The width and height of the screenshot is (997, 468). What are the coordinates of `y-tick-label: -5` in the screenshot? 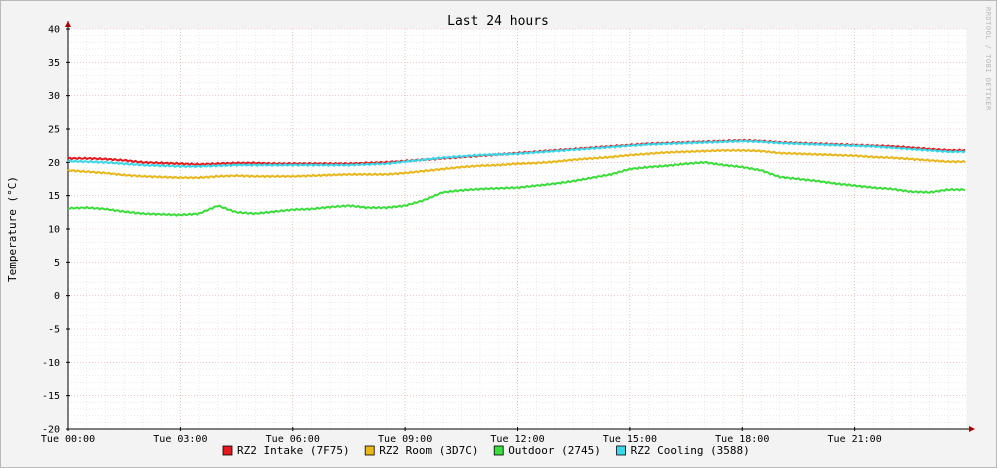 It's located at (54, 330).